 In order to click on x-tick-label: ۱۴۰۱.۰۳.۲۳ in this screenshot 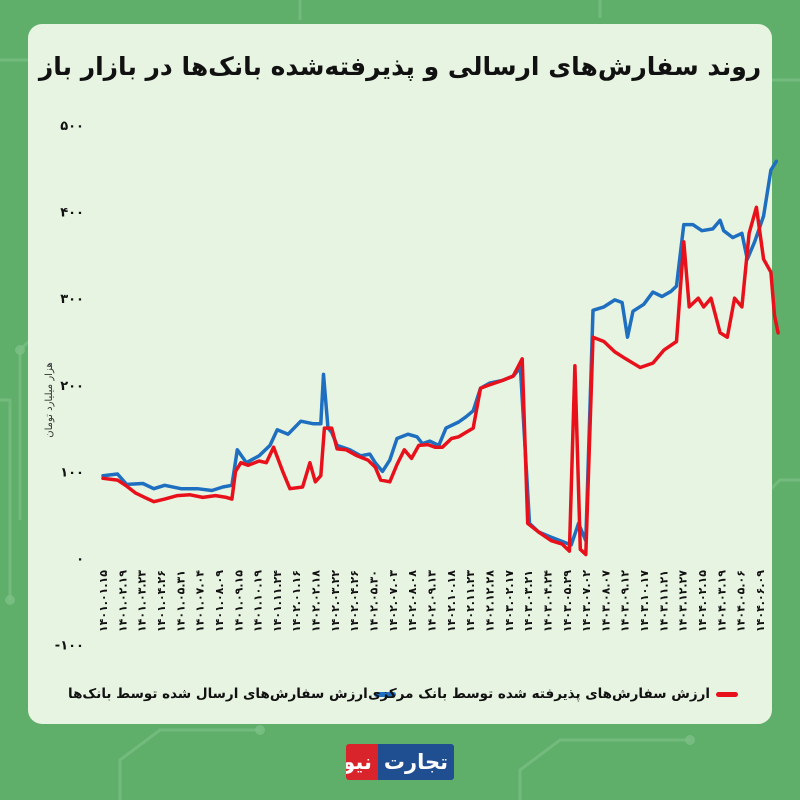, I will do `click(142, 601)`.